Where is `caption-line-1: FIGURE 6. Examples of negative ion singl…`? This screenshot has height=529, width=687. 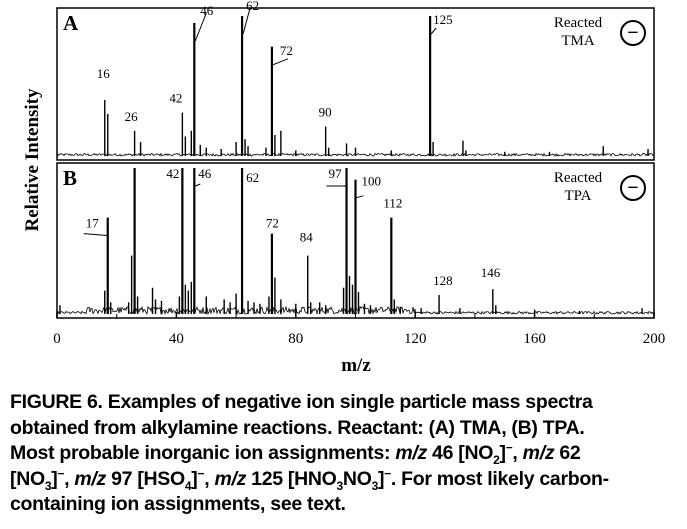
caption-line-1: FIGURE 6. Examples of negative ion singl… is located at coordinates (301, 402).